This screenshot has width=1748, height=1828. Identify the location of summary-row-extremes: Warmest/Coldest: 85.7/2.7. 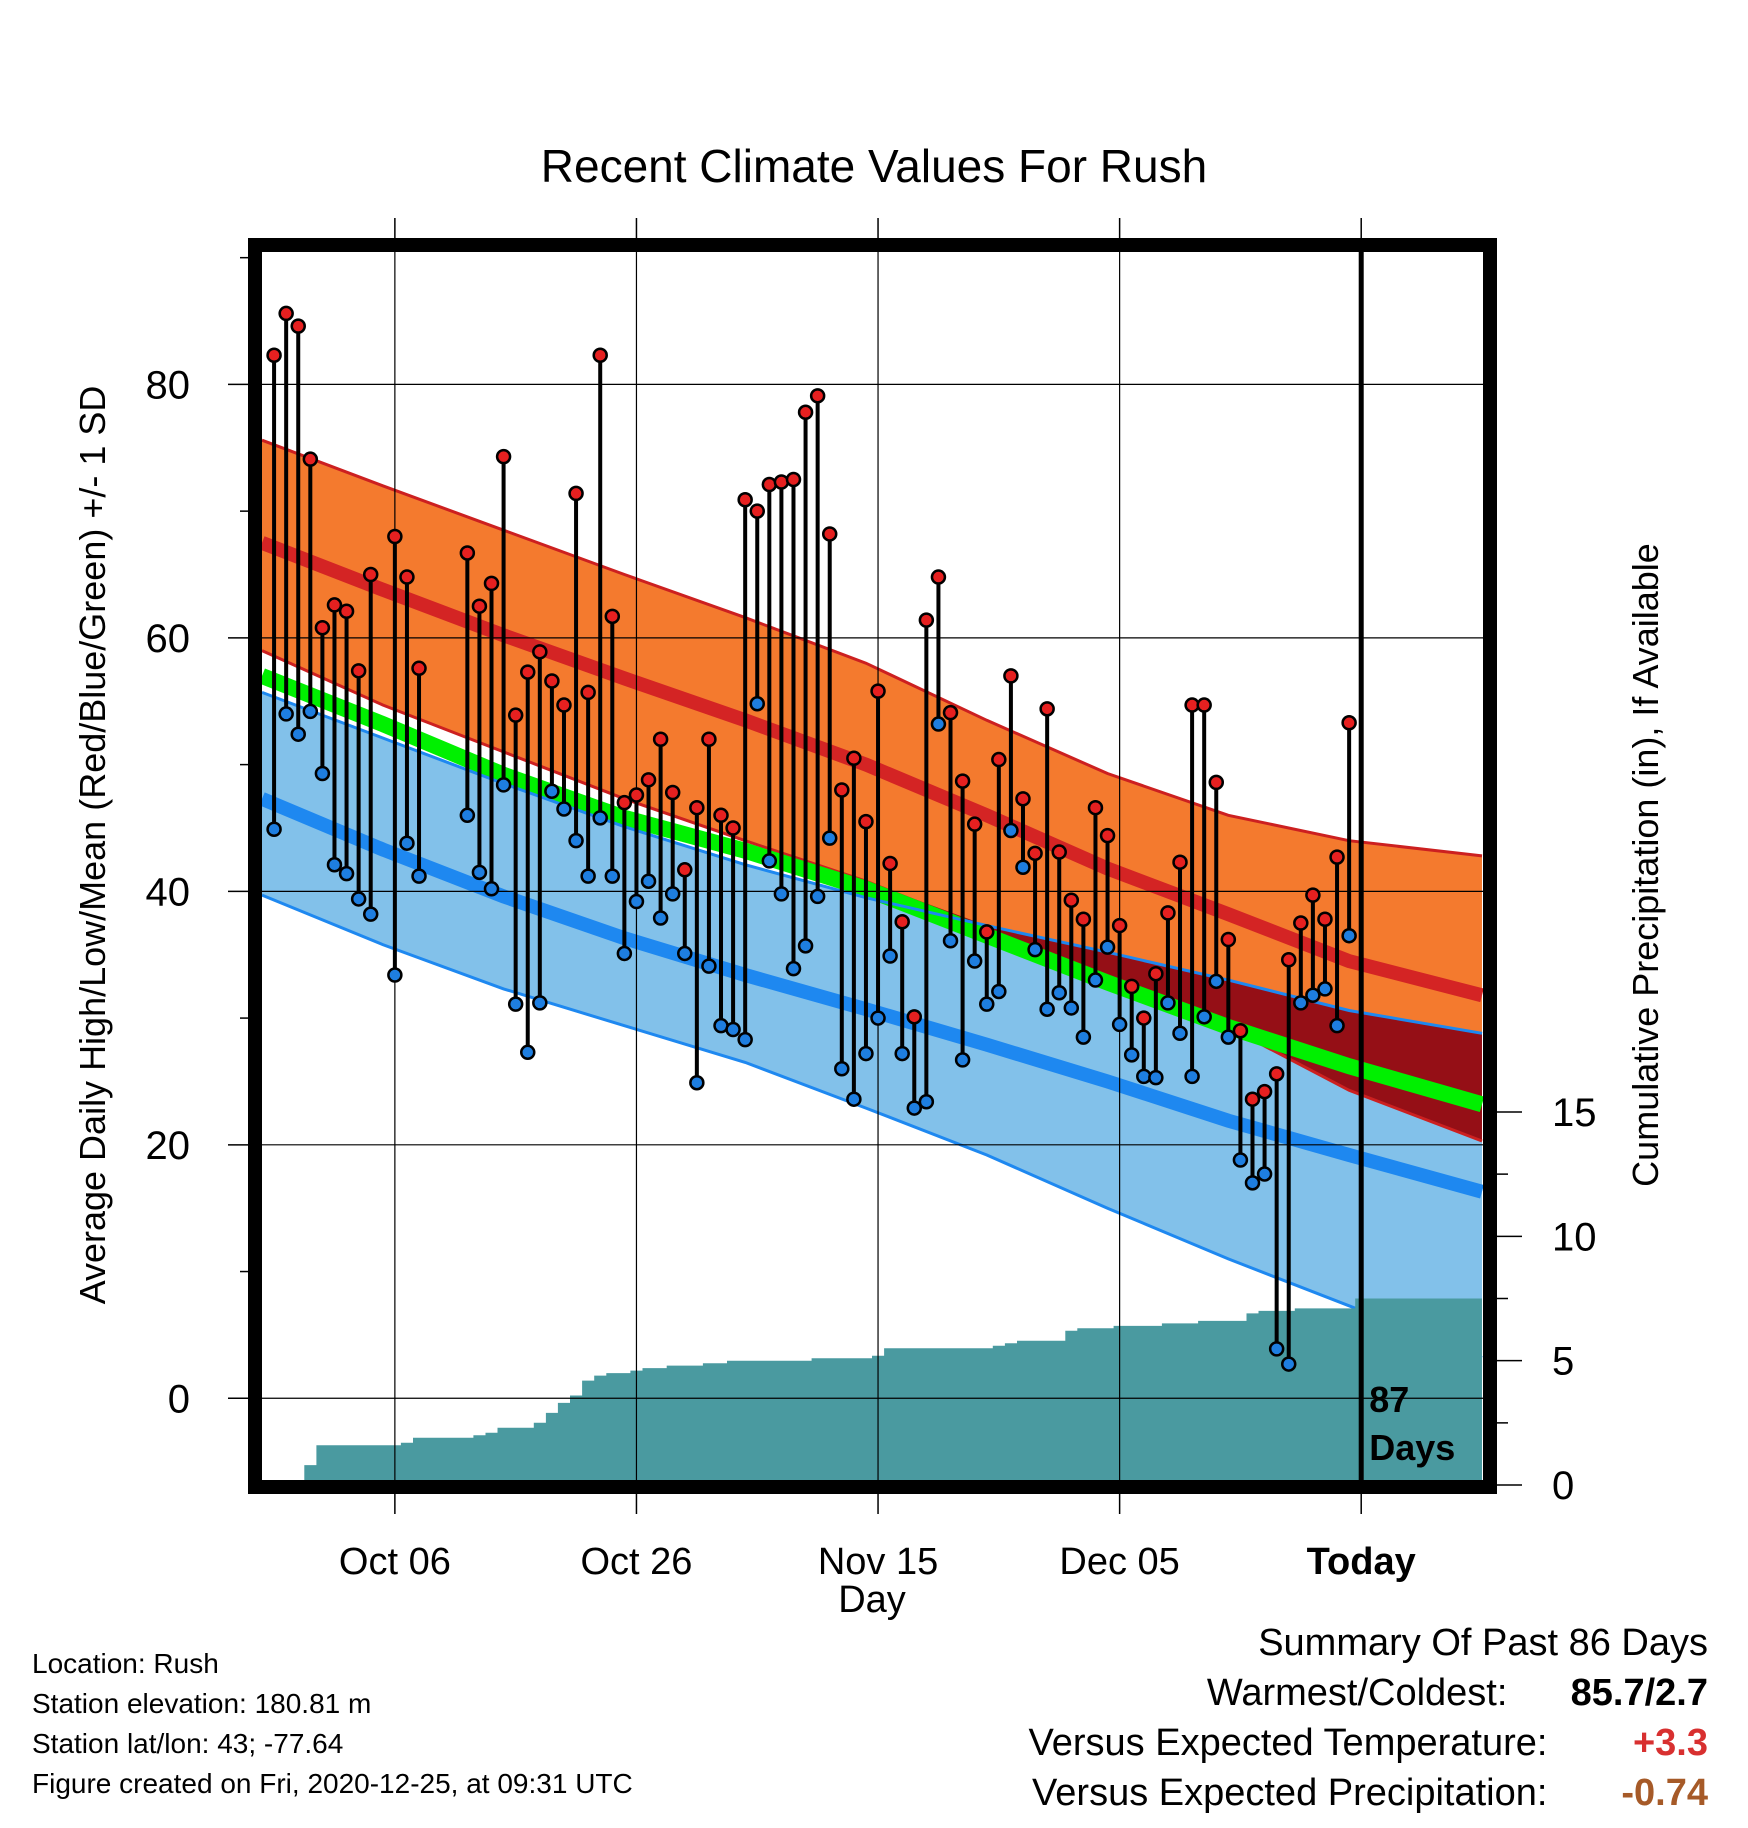
(1368, 1693).